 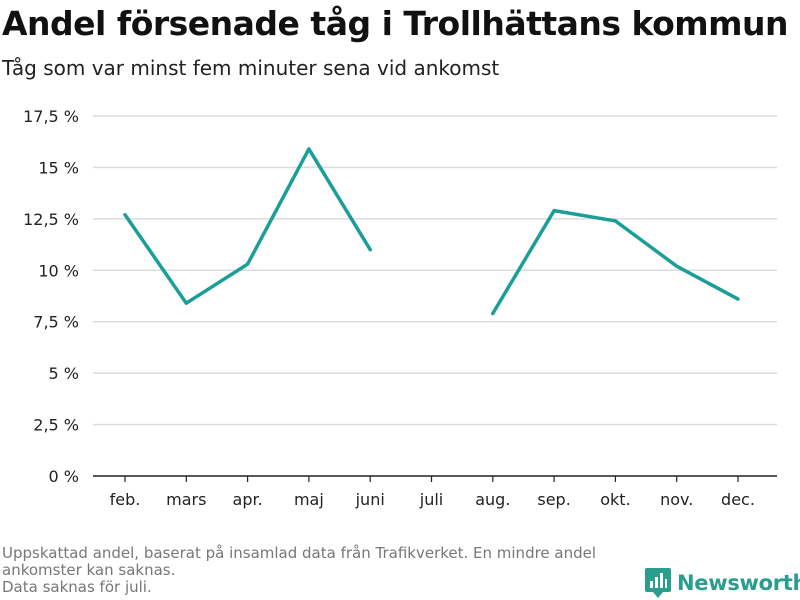 What do you see at coordinates (309, 499) in the screenshot?
I see `x-tick-label: maj` at bounding box center [309, 499].